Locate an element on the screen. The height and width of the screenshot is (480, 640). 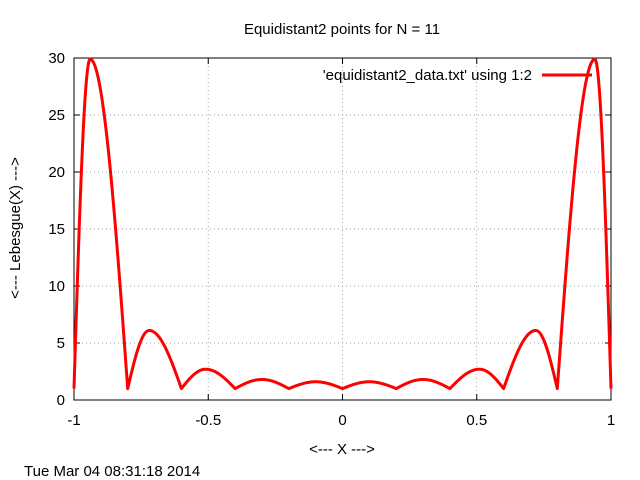
y-axis-label: <--- Lebesgue(X) ---> is located at coordinates (15, 228).